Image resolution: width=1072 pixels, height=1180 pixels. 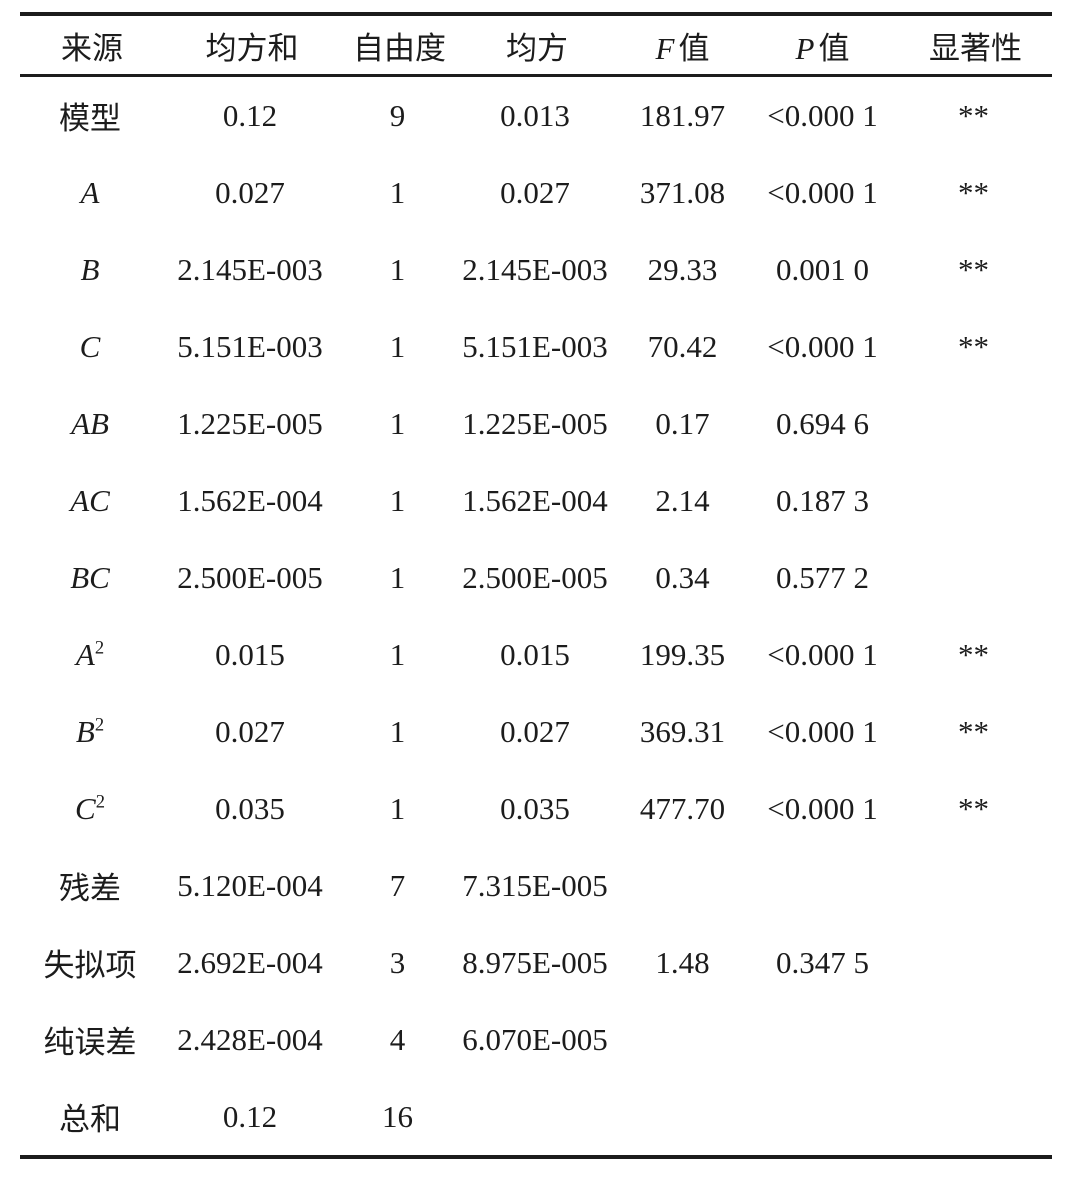 I want to click on source-label: 失拟项, so click(x=90, y=965).